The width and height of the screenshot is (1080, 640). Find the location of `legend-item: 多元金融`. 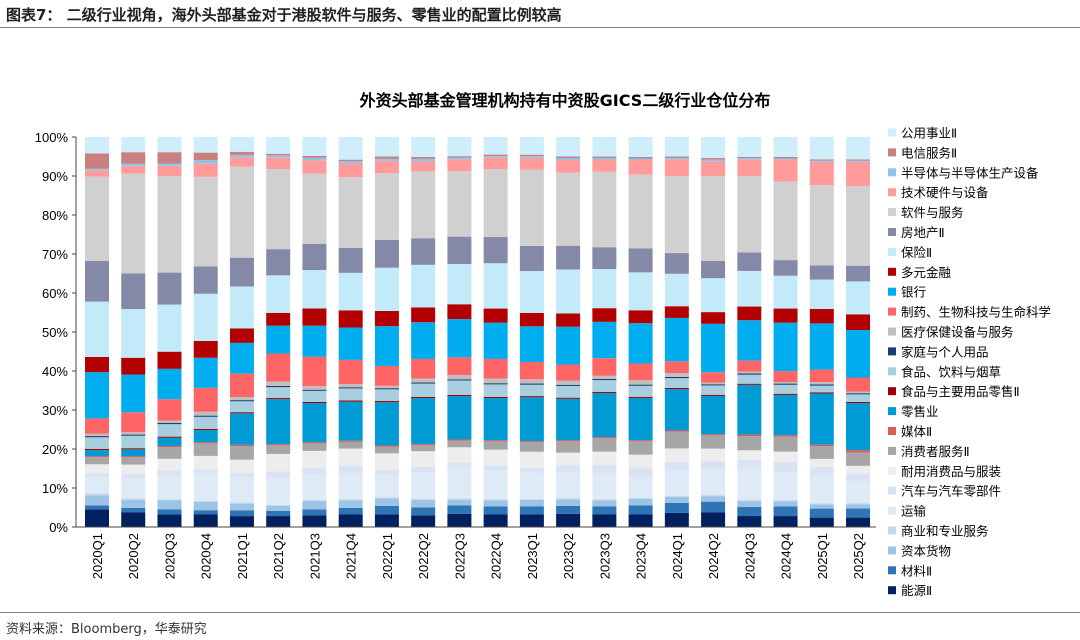

legend-item: 多元金融 is located at coordinates (920, 272).